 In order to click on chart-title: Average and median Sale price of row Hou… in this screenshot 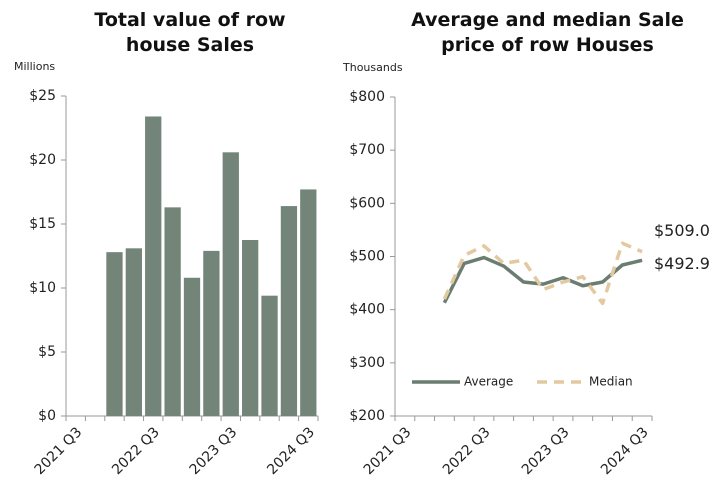, I will do `click(547, 32)`.